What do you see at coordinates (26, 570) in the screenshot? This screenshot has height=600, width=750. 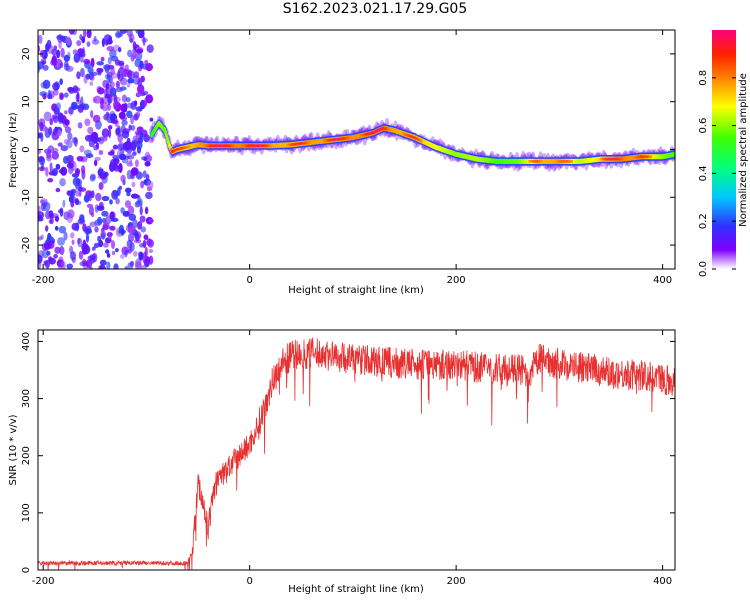 I see `y-tick-label: 0` at bounding box center [26, 570].